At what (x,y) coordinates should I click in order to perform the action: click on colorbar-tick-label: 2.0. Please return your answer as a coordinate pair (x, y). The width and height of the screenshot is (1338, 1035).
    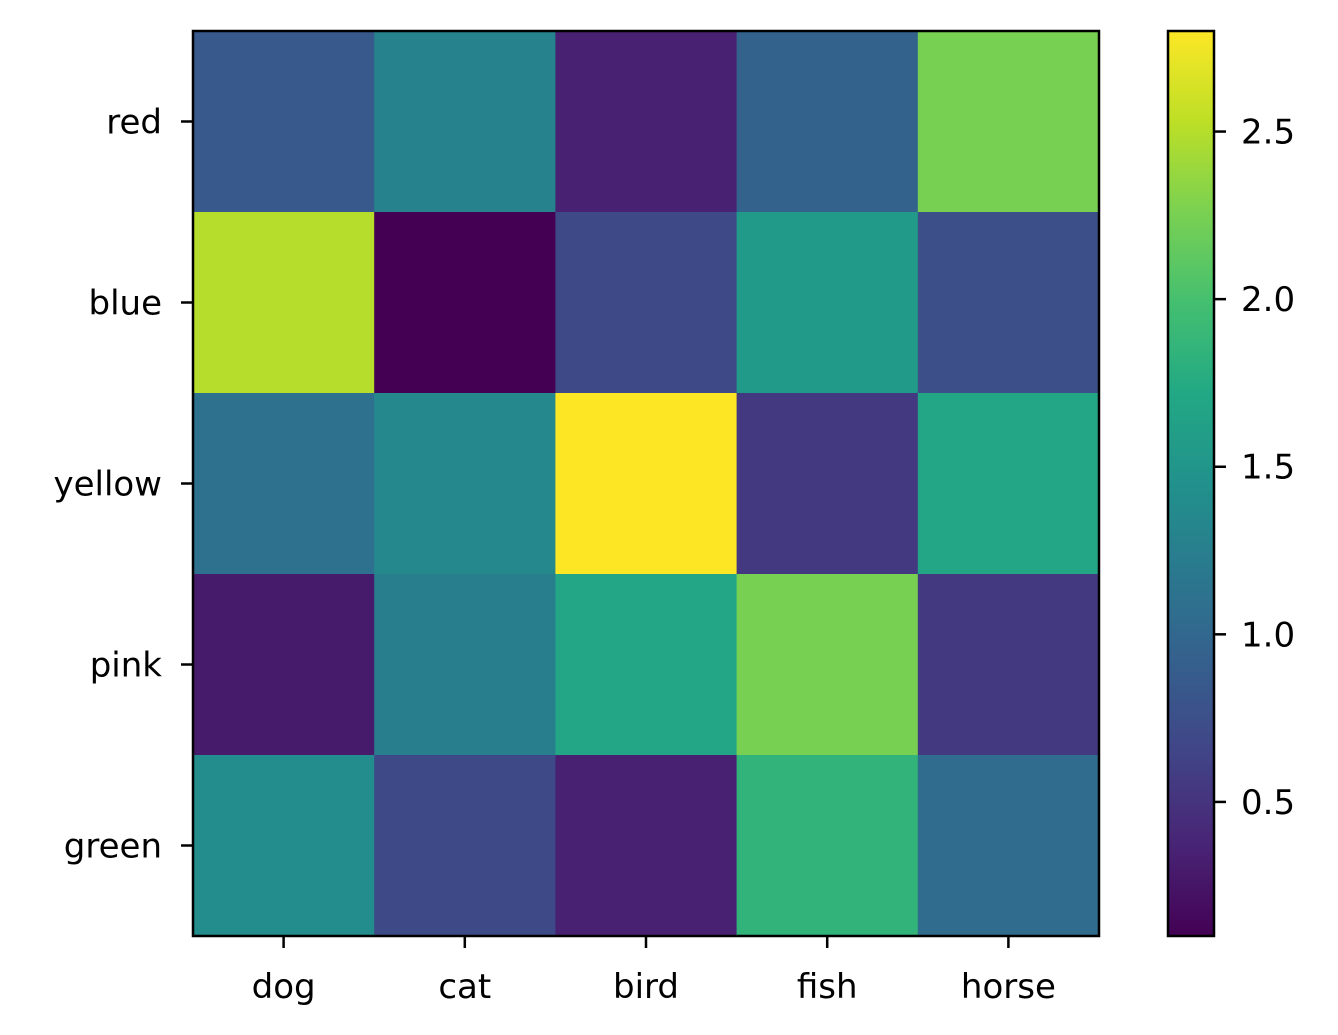
    Looking at the image, I should click on (1268, 300).